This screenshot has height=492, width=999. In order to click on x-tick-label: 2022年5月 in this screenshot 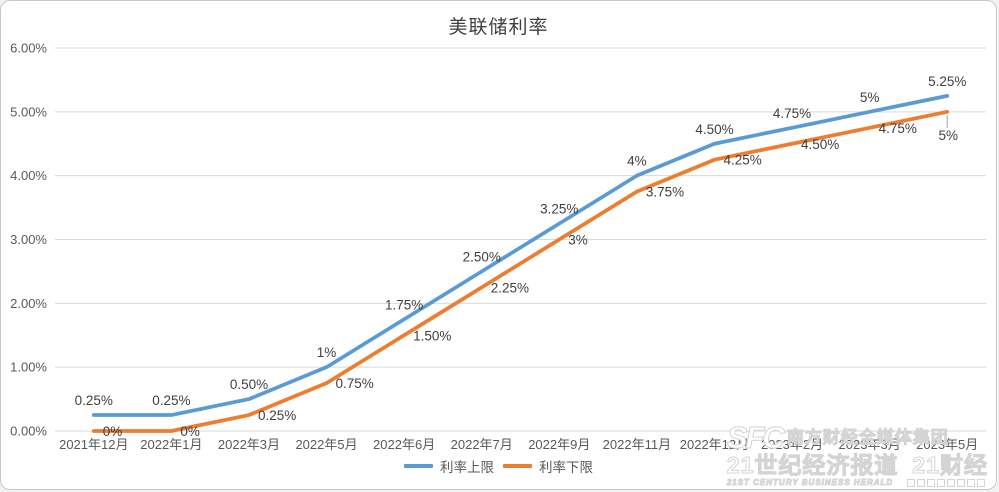, I will do `click(326, 444)`.